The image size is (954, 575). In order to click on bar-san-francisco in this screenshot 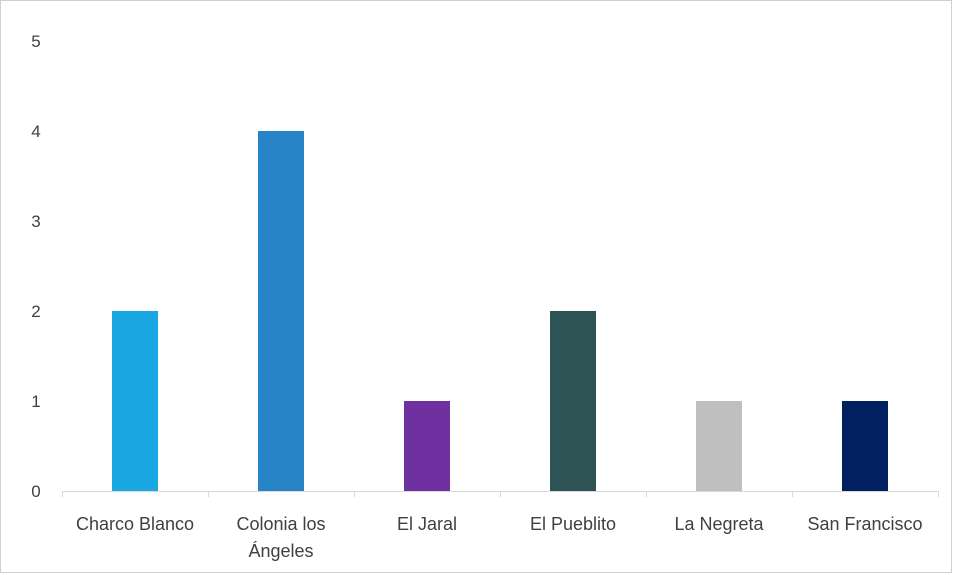, I will do `click(865, 446)`.